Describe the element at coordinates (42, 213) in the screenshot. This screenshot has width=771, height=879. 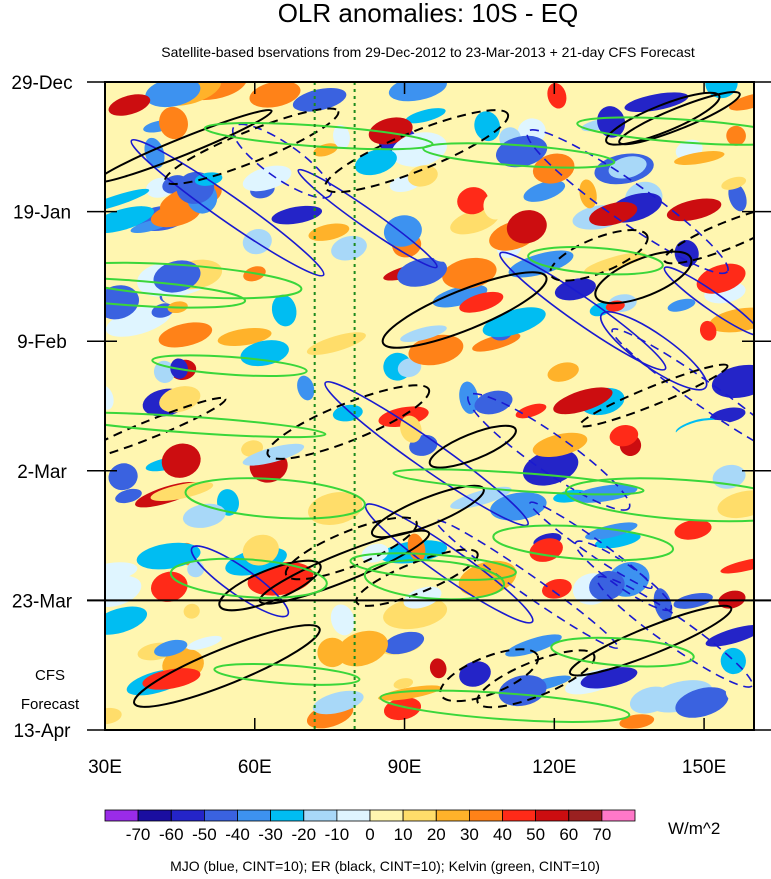
I see `y-tick-label: 19-Jan` at that location.